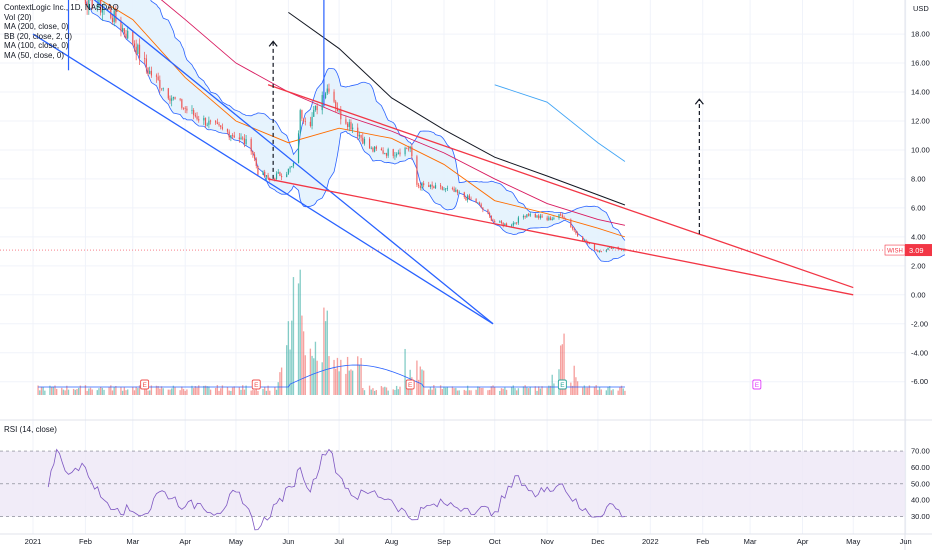 This screenshot has width=932, height=555. I want to click on price-tick-label: 6.00, so click(918, 207).